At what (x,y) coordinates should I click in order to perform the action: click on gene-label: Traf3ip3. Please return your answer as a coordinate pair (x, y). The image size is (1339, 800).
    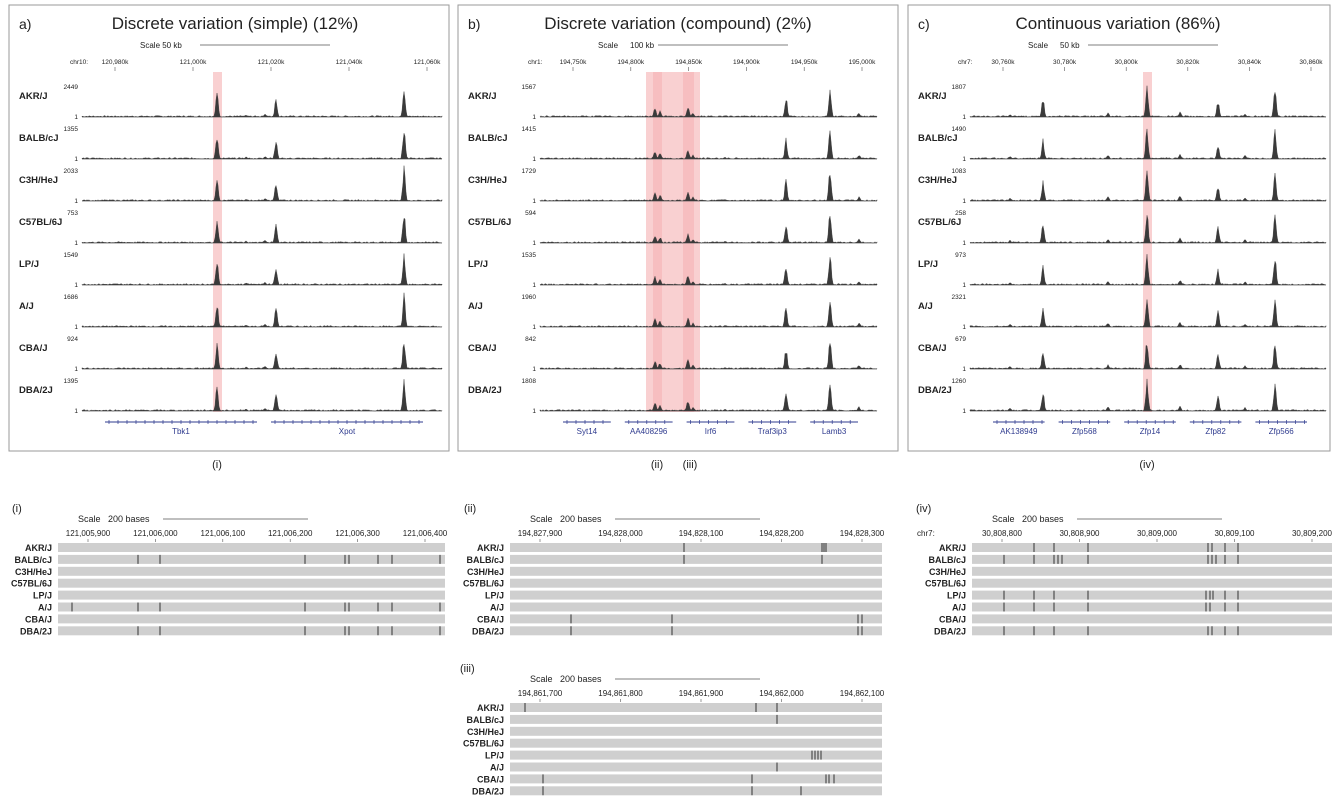
    Looking at the image, I should click on (773, 431).